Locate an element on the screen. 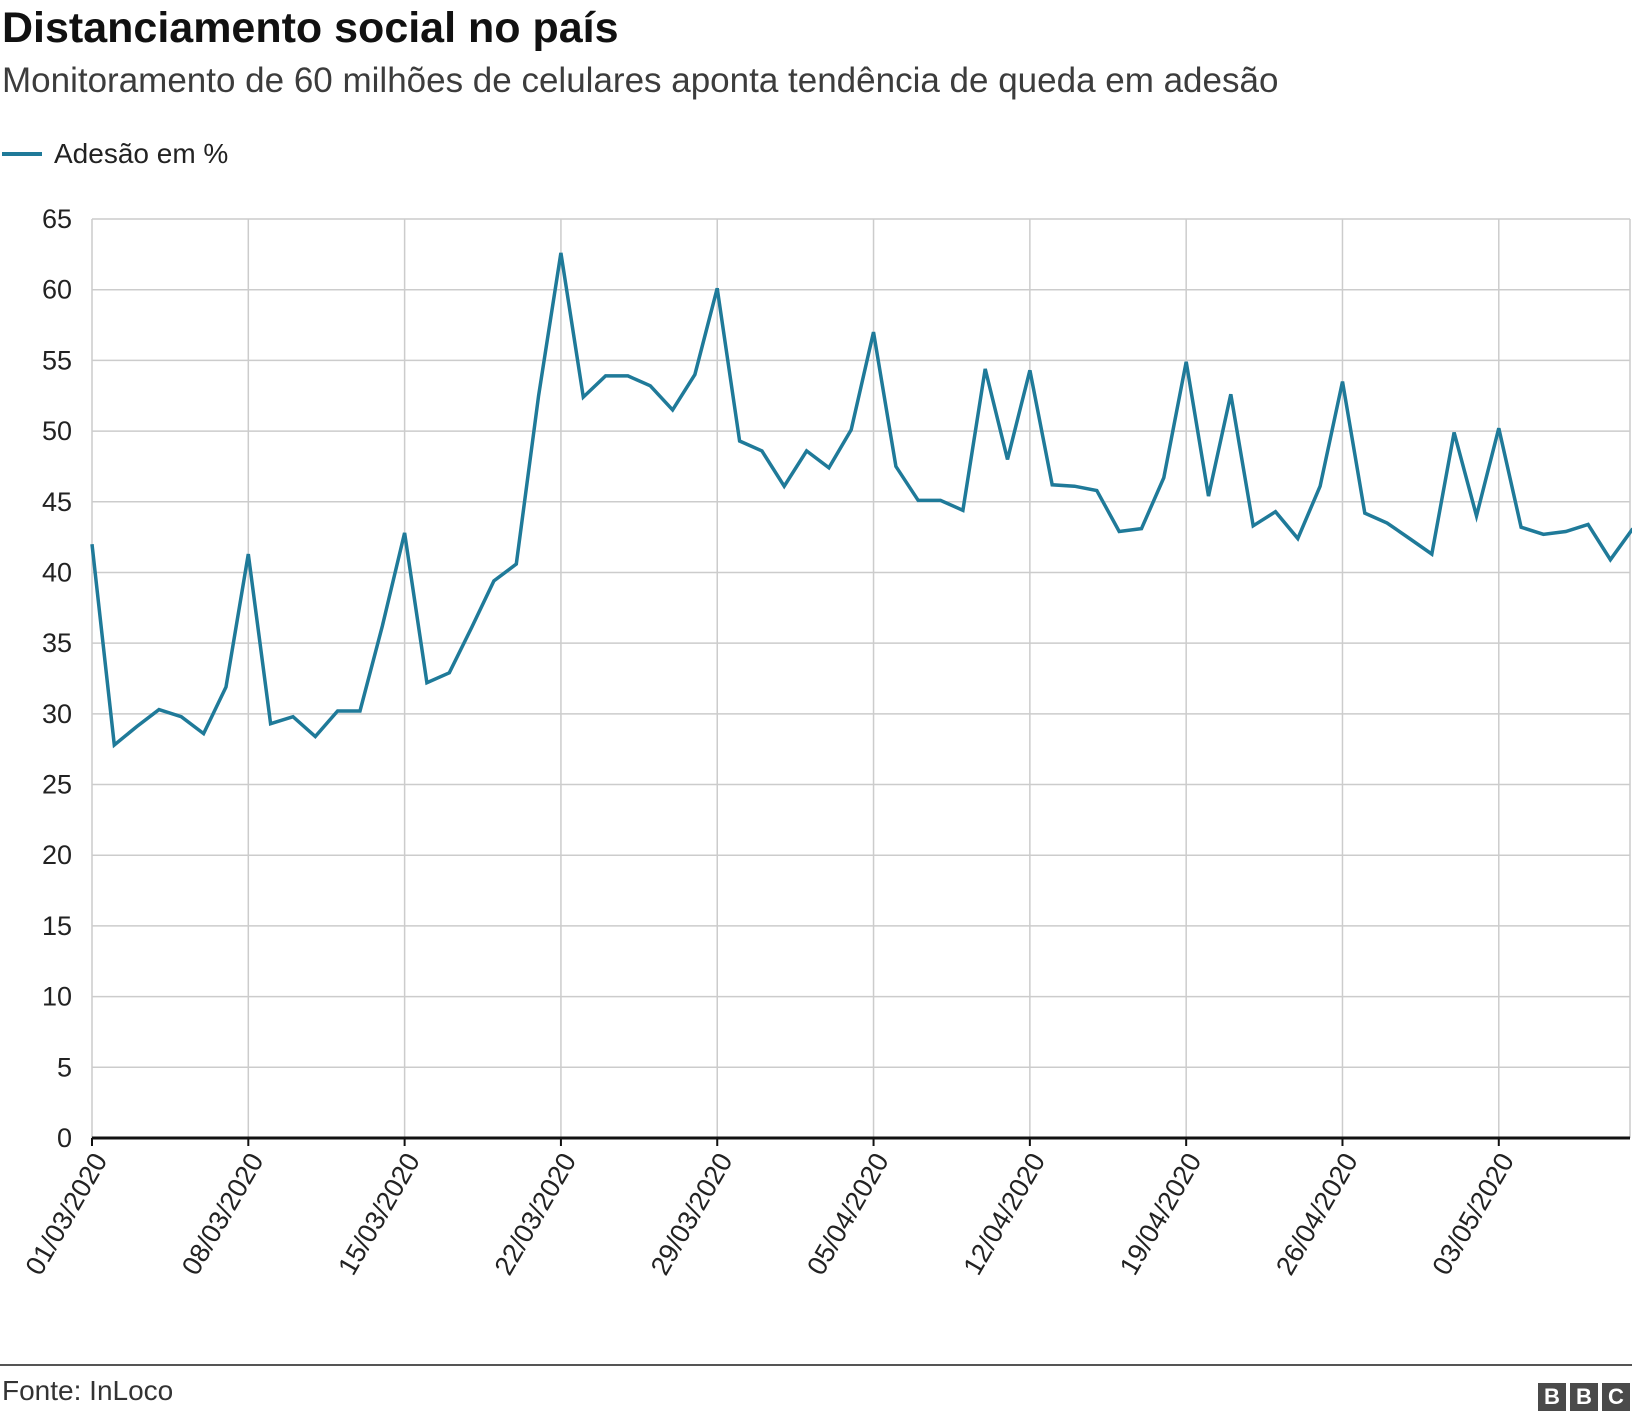  x-tick-label: 26/04/2020 is located at coordinates (1317, 1214).